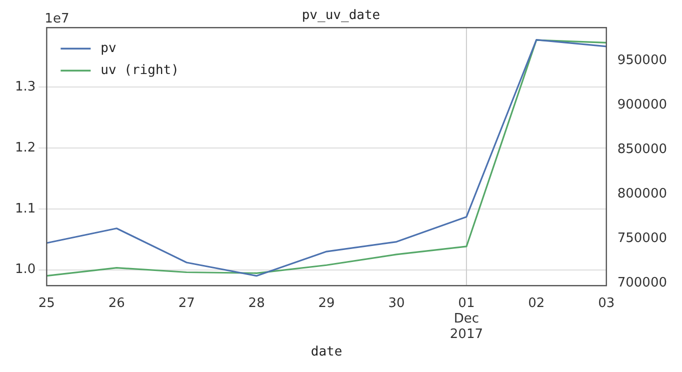  Describe the element at coordinates (642, 149) in the screenshot. I see `y2-tick-label: 850000` at that location.